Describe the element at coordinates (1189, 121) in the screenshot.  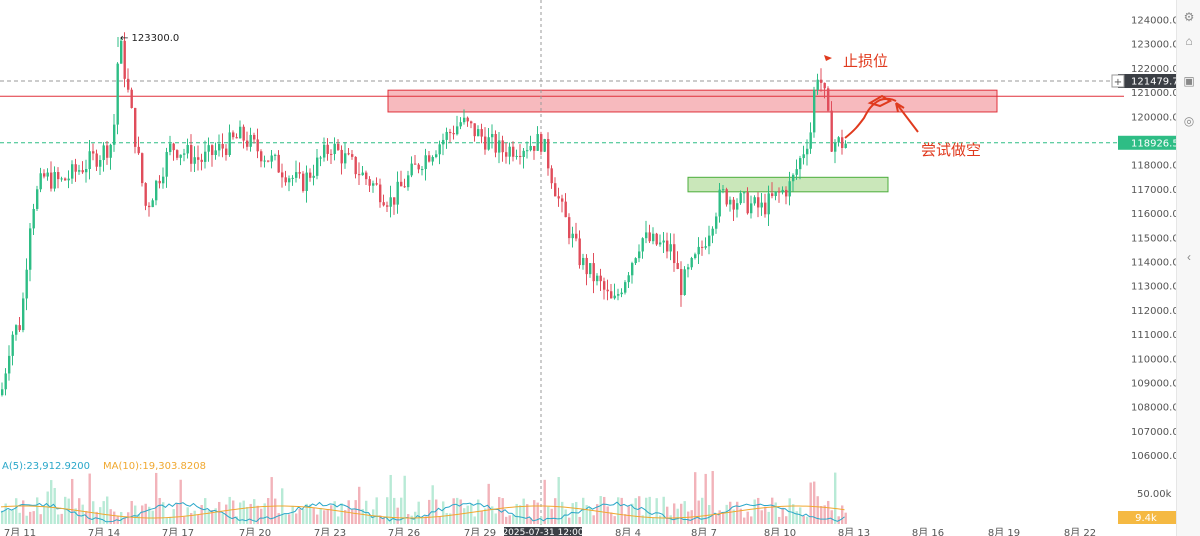
I see `eye-icon: ◎` at that location.